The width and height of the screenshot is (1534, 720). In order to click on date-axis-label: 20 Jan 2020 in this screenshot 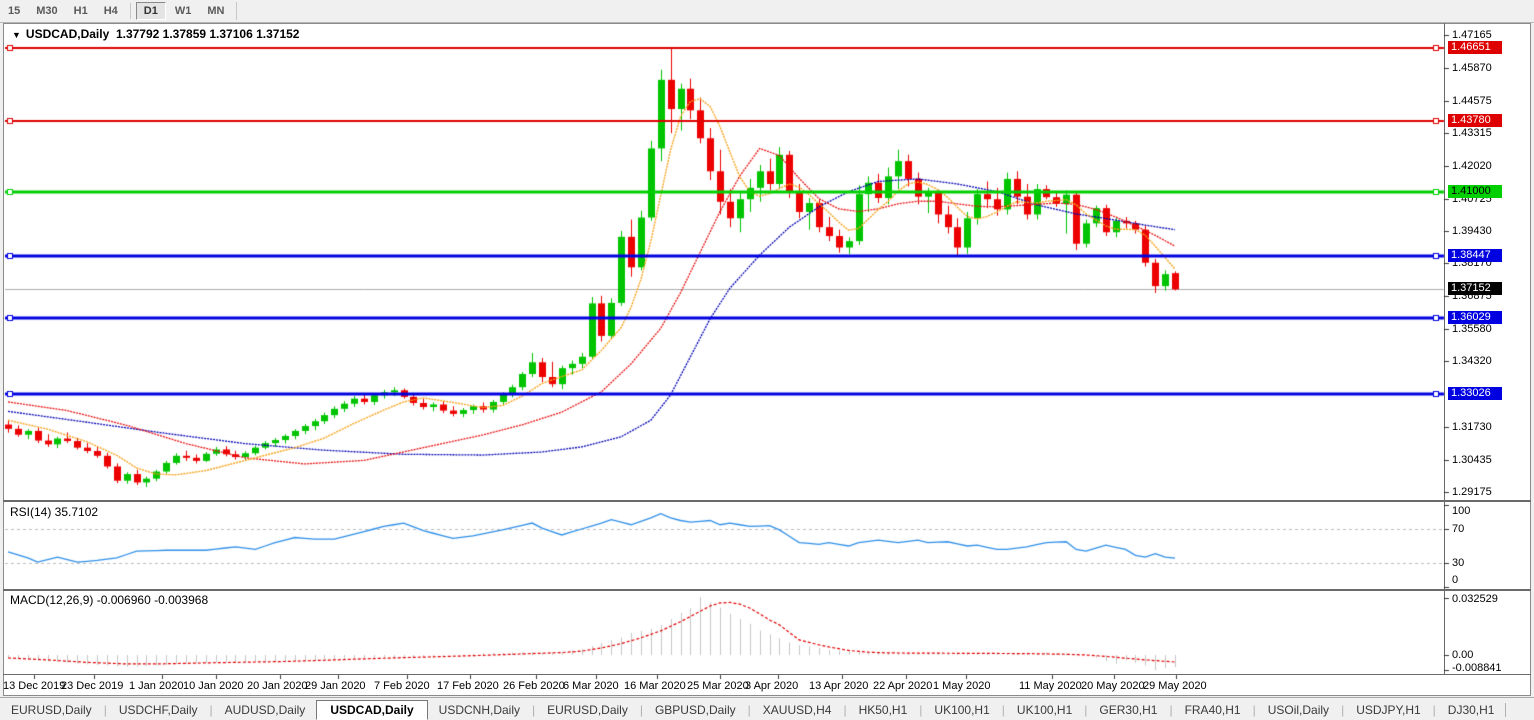, I will do `click(277, 686)`.